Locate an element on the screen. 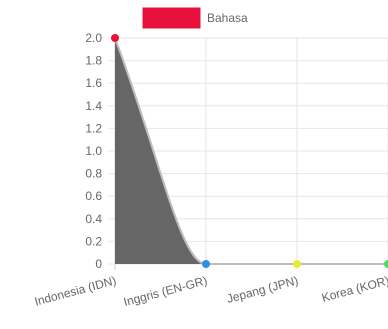 The height and width of the screenshot is (329, 388). y-tick-label: 1.6 is located at coordinates (93, 83).